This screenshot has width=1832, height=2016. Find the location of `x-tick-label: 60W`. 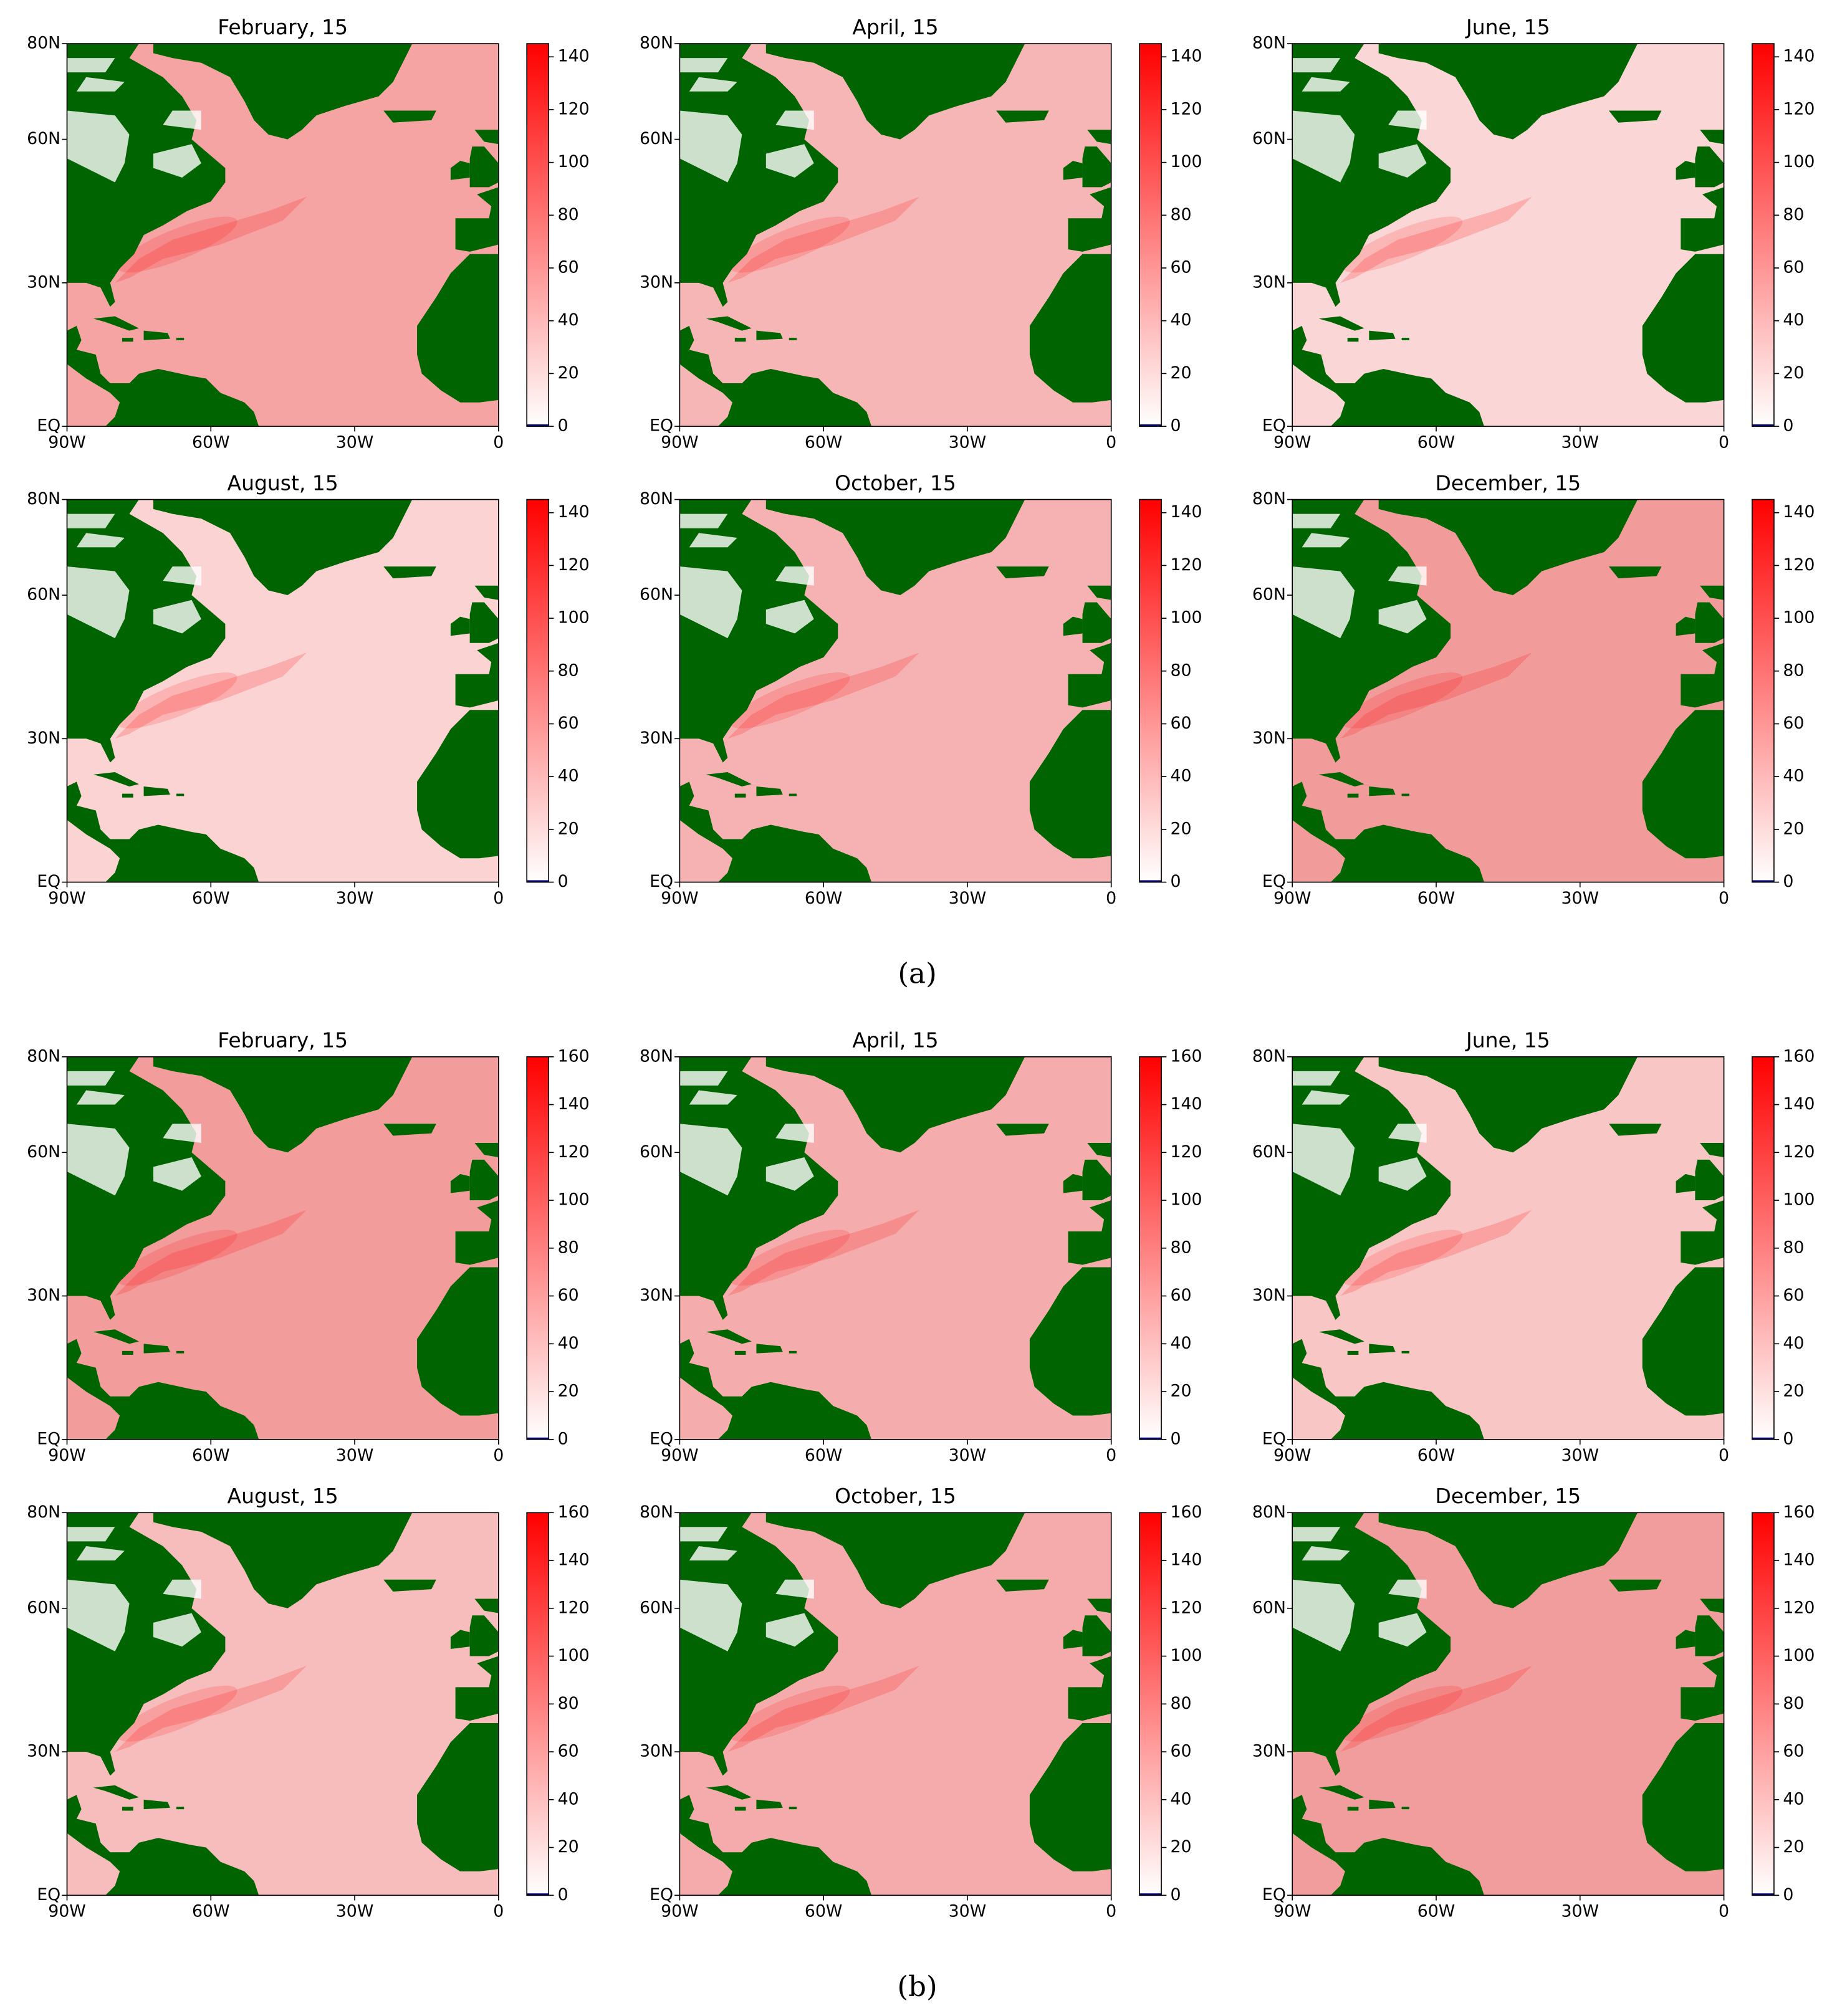

x-tick-label: 60W is located at coordinates (211, 442).